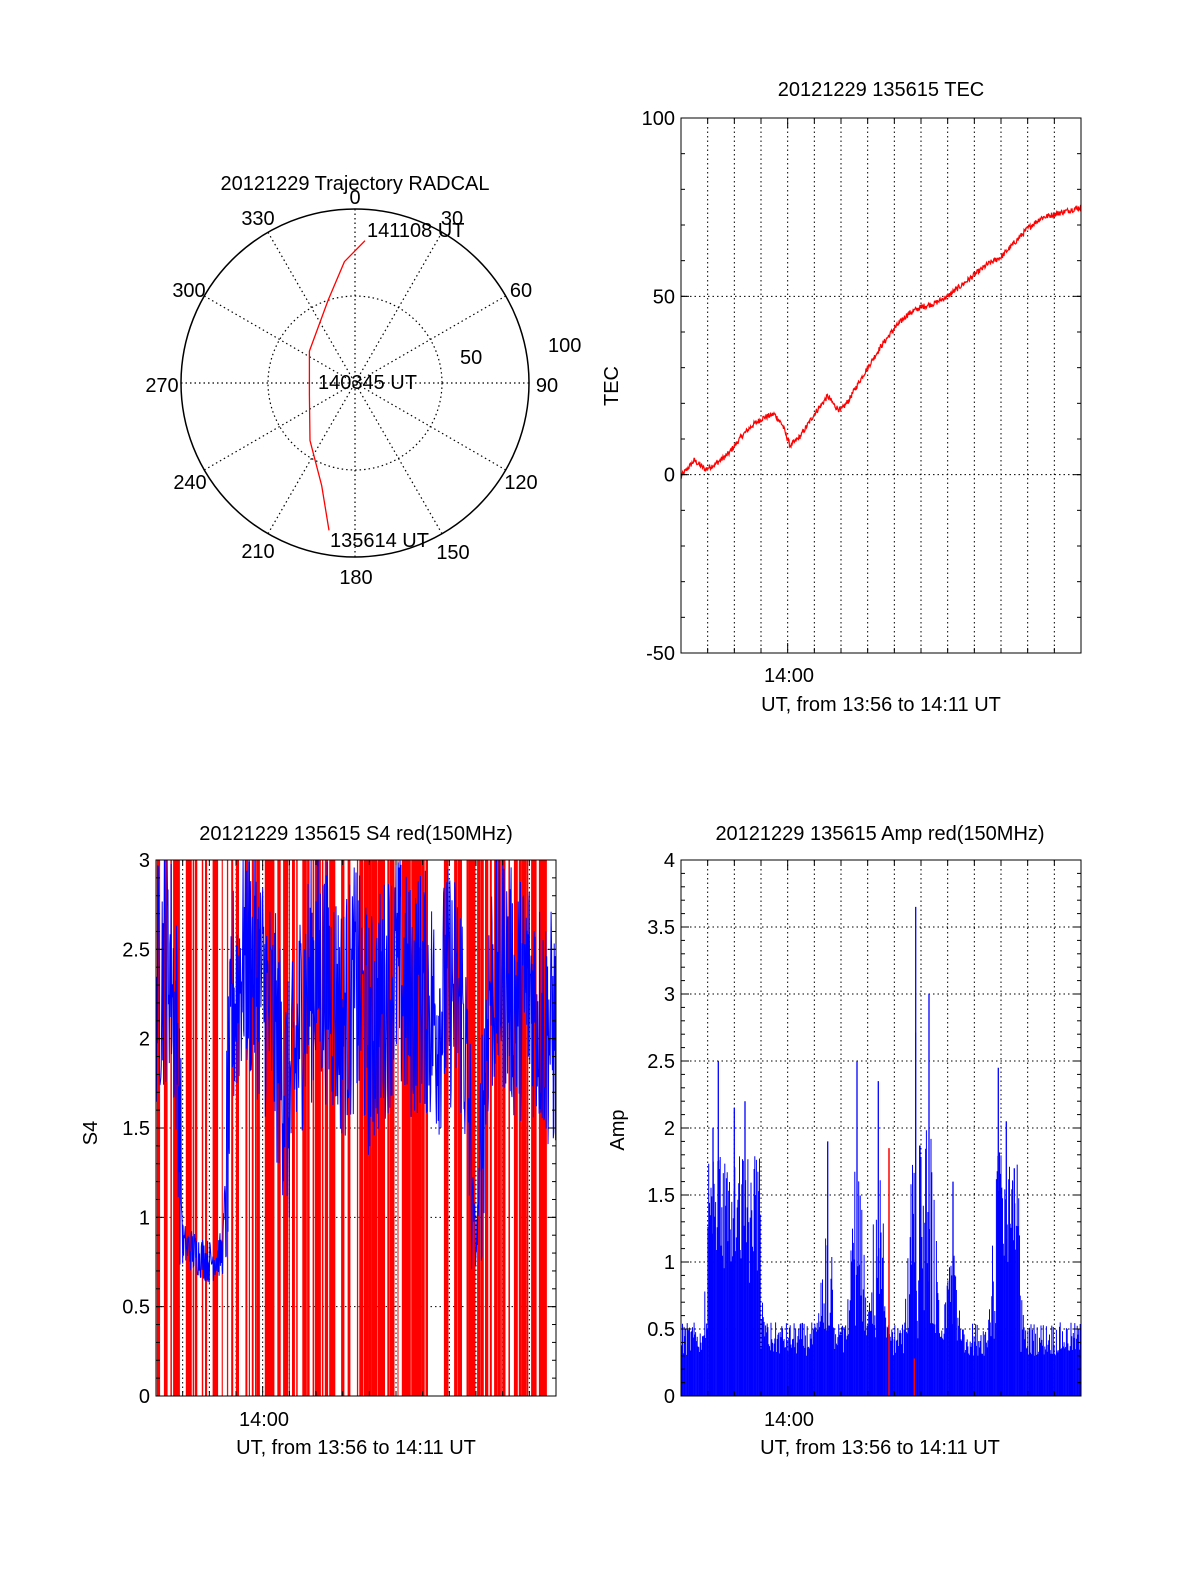 This screenshot has width=1200, height=1575. What do you see at coordinates (661, 1196) in the screenshot?
I see `amp-ytick-label: 1.5` at bounding box center [661, 1196].